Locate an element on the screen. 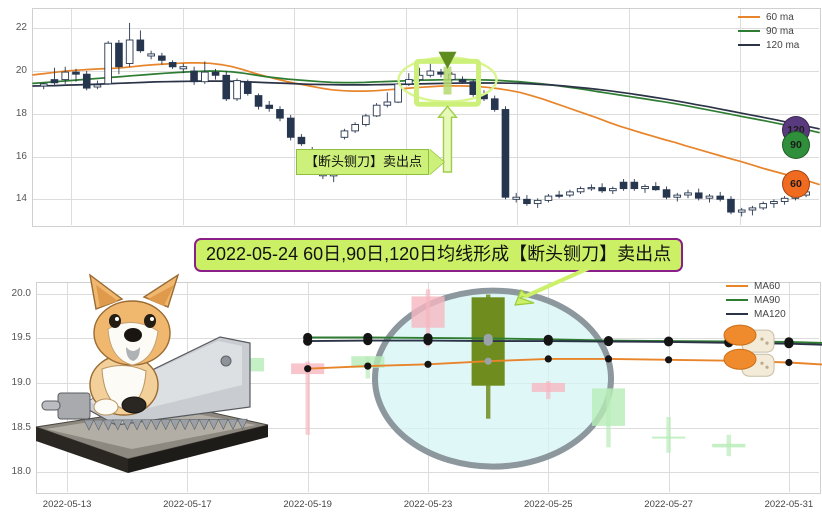  y-axis-tick-label: 14 is located at coordinates (21, 199).